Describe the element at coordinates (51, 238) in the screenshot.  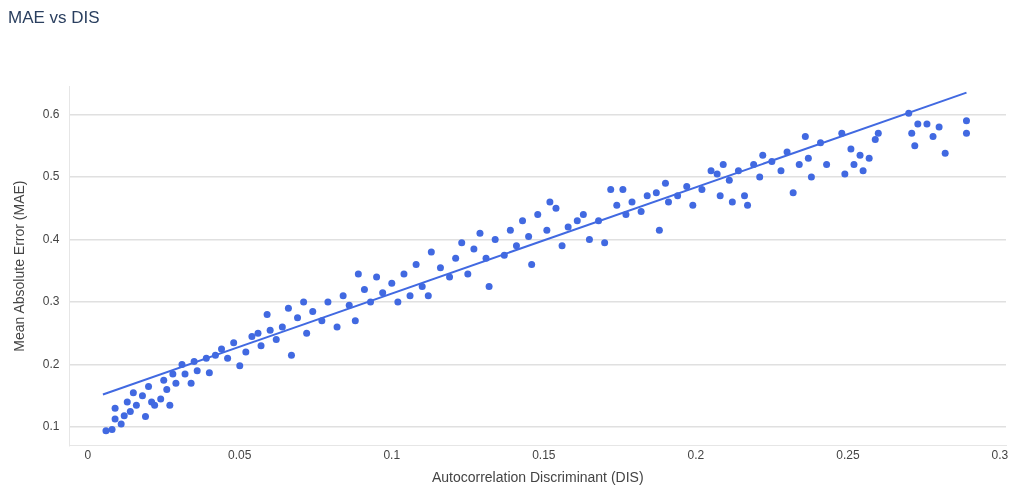
I see `y-tick-label: 0.4` at that location.